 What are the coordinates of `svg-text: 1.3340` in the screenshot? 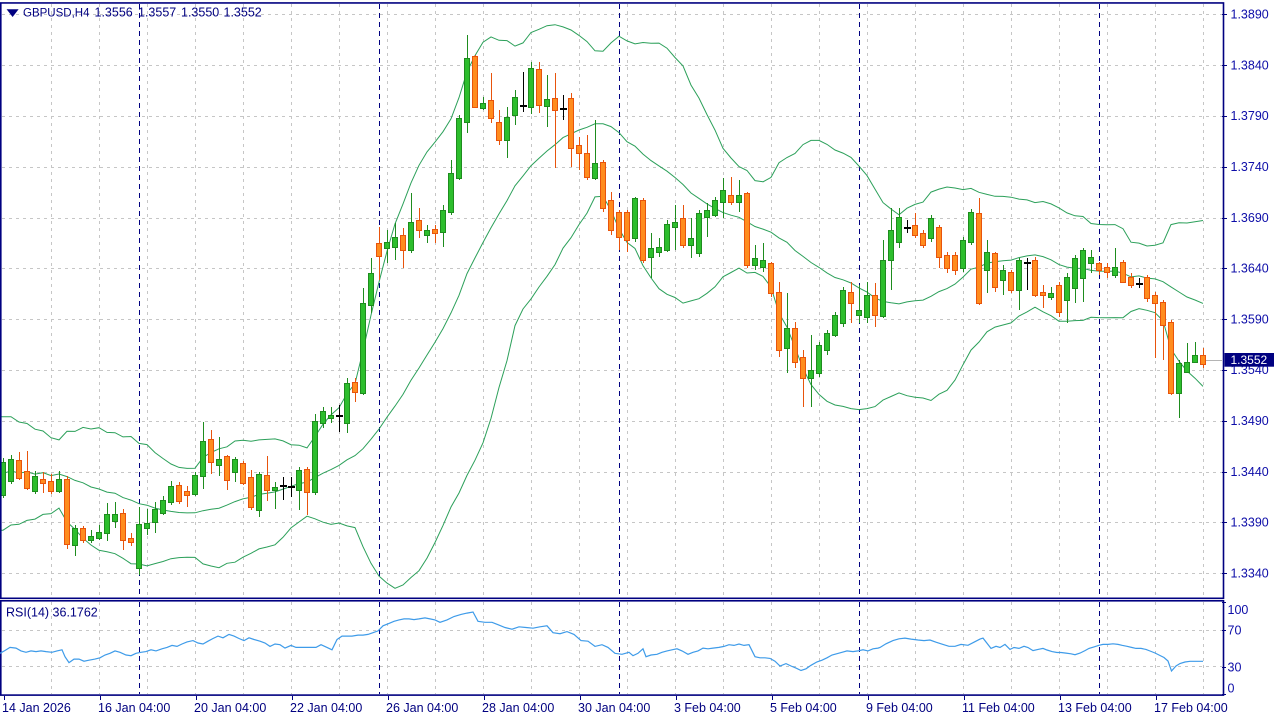 It's located at (1250, 573).